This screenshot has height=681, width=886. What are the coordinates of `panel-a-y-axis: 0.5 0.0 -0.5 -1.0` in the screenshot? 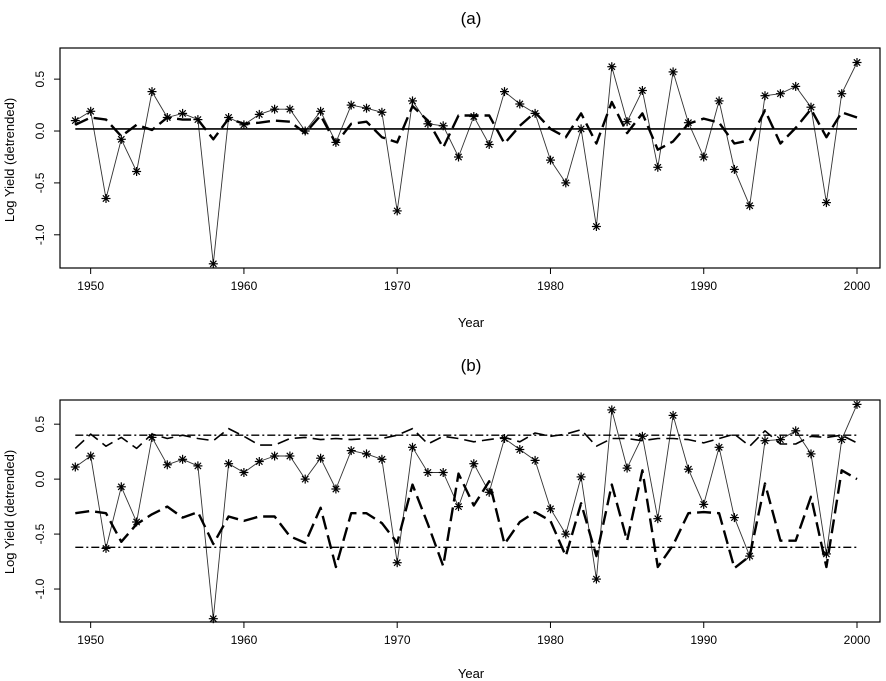 It's located at (46, 157).